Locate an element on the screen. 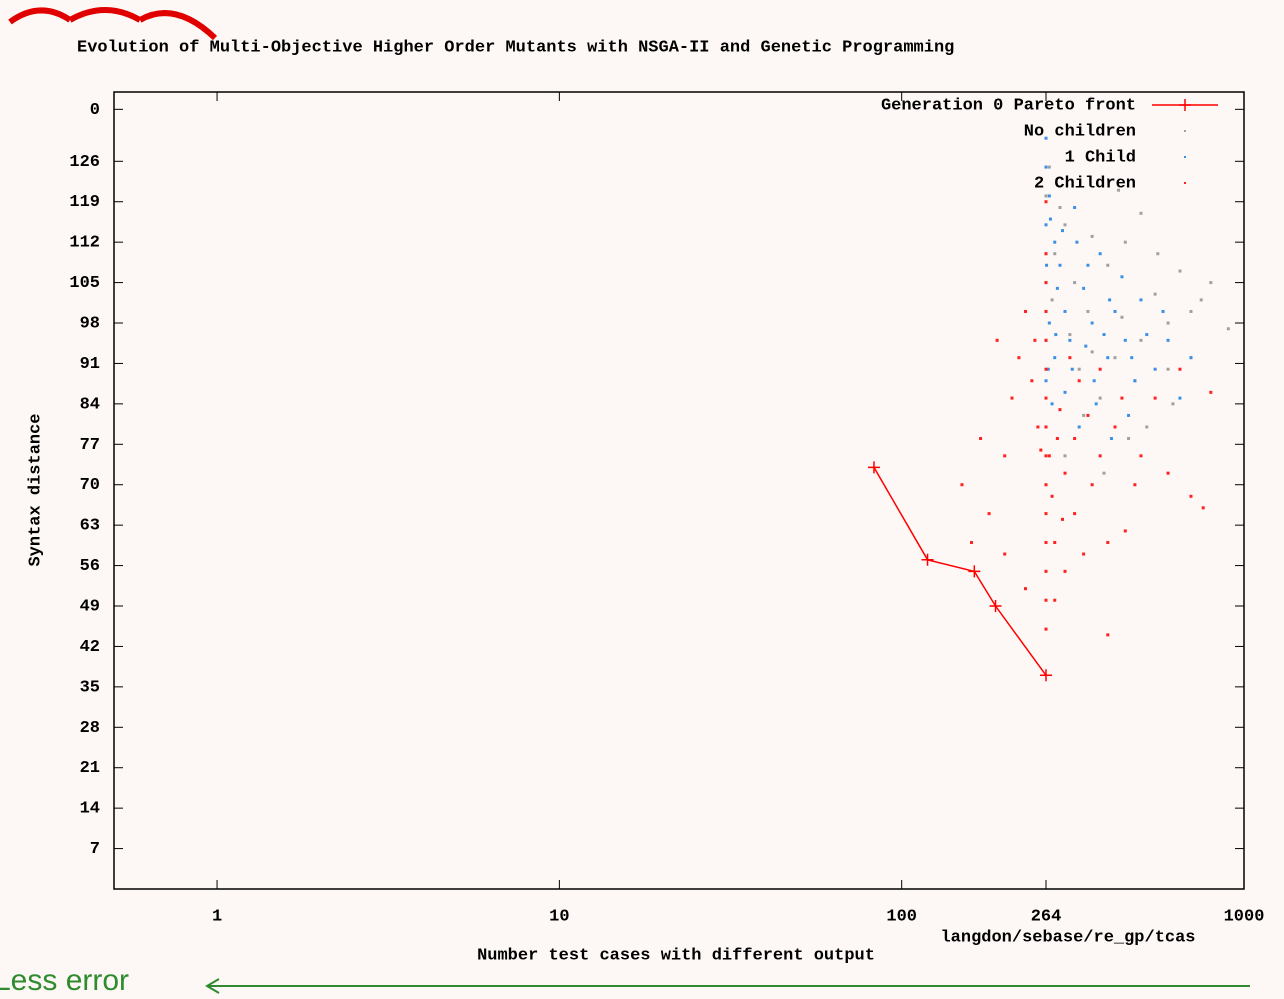 This screenshot has height=999, width=1284. y-tick-label: 105 is located at coordinates (84, 283).